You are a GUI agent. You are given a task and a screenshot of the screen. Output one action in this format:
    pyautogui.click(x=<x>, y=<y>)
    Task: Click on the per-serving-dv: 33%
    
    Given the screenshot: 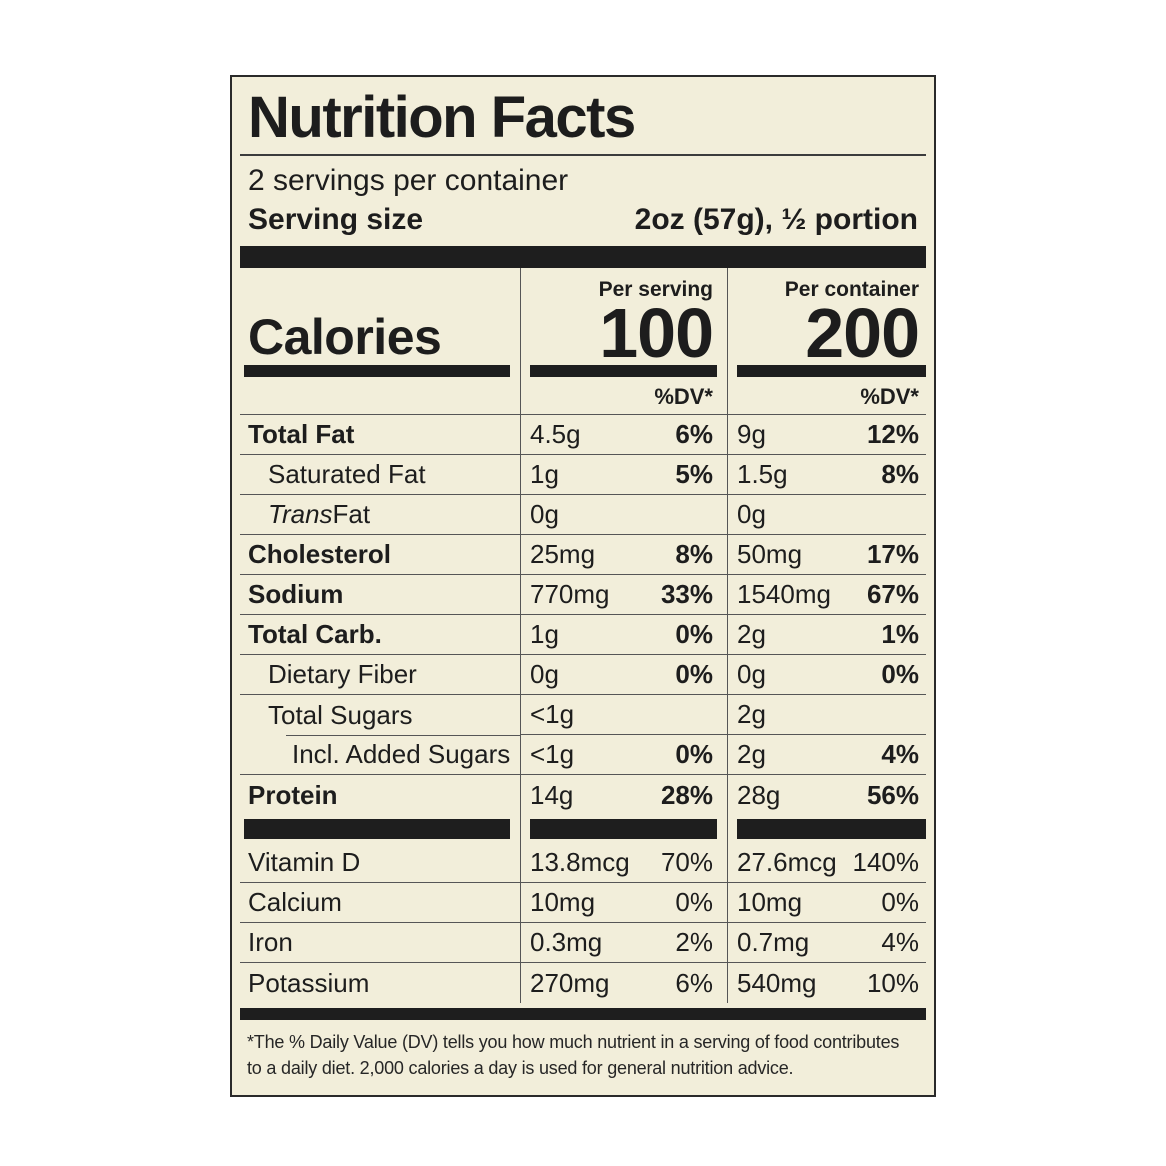 What is the action you would take?
    pyautogui.click(x=686, y=594)
    